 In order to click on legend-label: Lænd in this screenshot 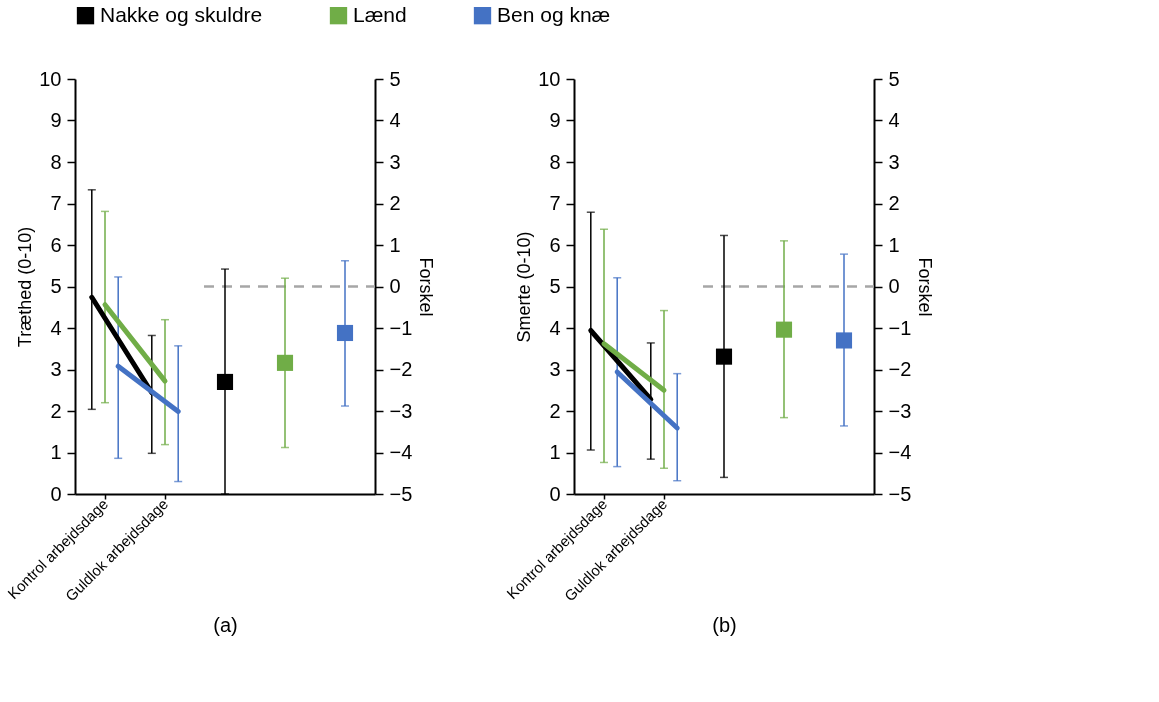, I will do `click(380, 14)`.